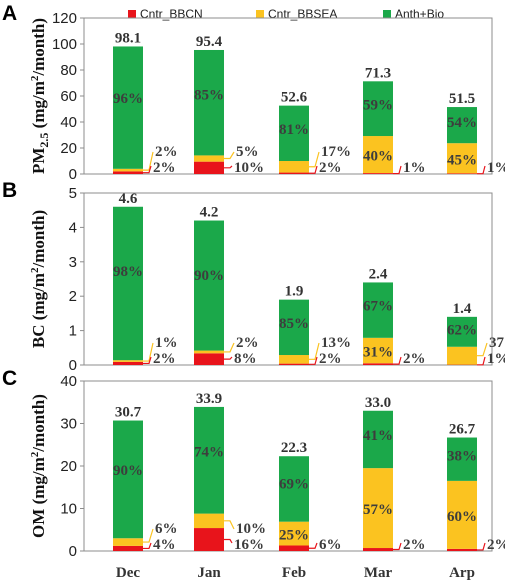  Describe the element at coordinates (209, 95) in the screenshot. I see `pct-anth-label: 85%` at that location.